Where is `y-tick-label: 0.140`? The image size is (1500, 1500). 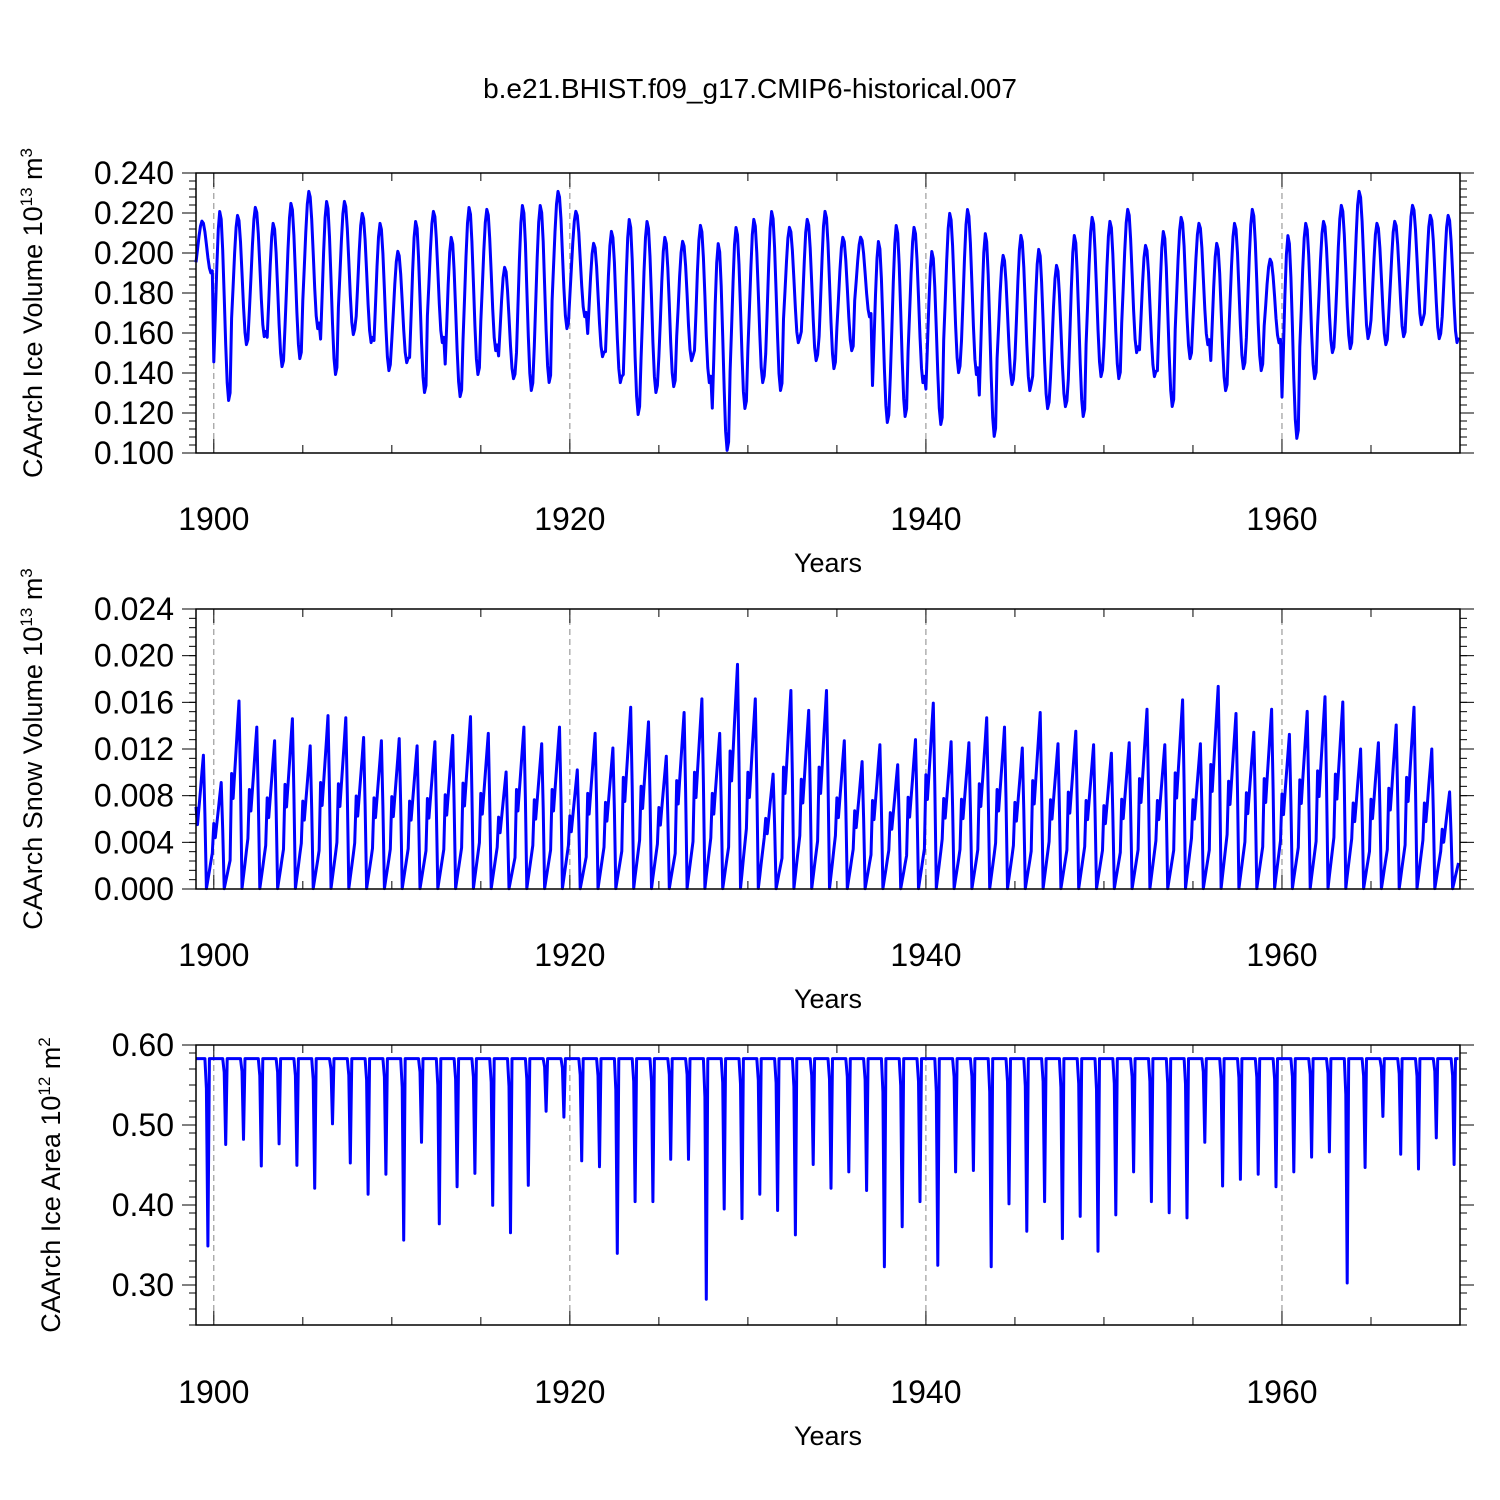
y-tick-label: 0.140 is located at coordinates (134, 373).